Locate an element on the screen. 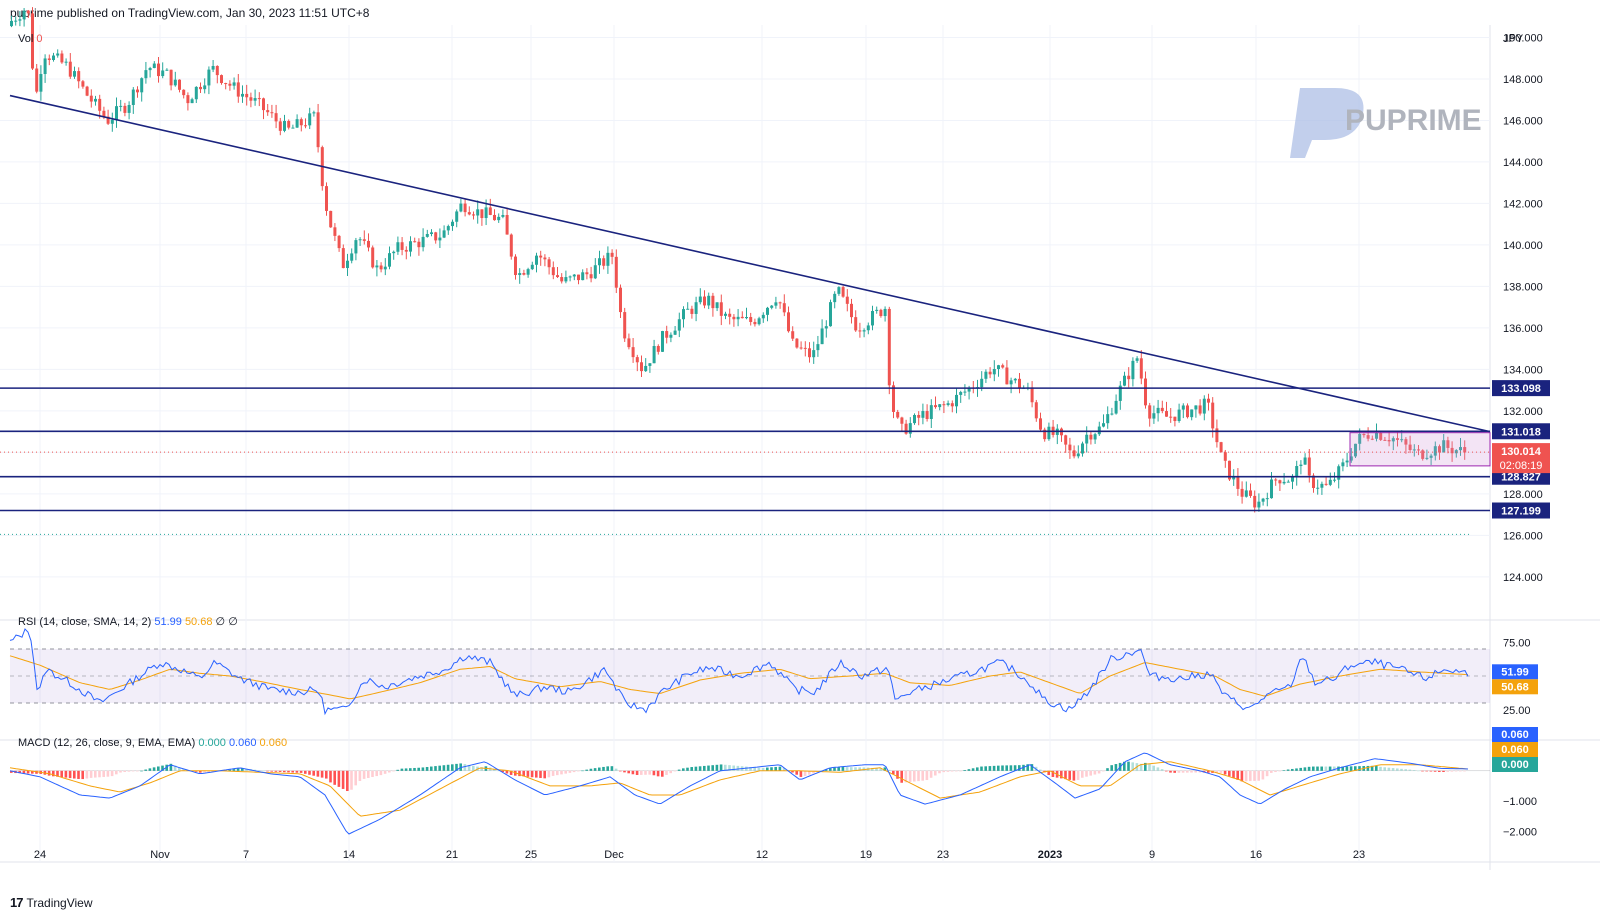 The height and width of the screenshot is (920, 1600). time-tick-label: Nov is located at coordinates (160, 855).